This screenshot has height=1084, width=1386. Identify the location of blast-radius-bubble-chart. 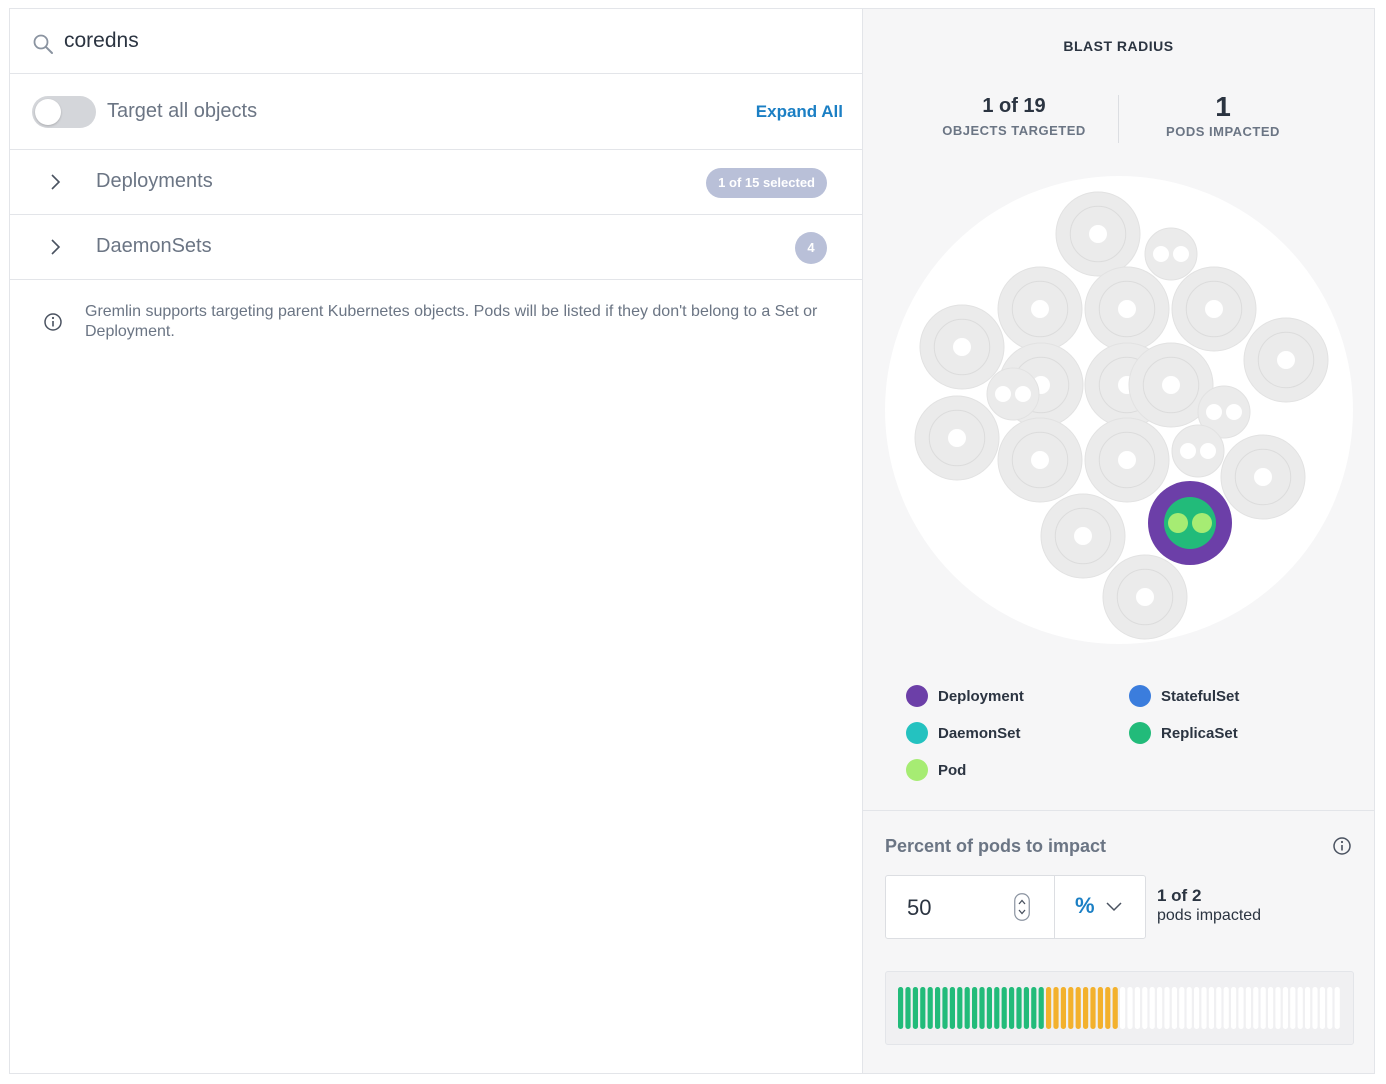
(1119, 410).